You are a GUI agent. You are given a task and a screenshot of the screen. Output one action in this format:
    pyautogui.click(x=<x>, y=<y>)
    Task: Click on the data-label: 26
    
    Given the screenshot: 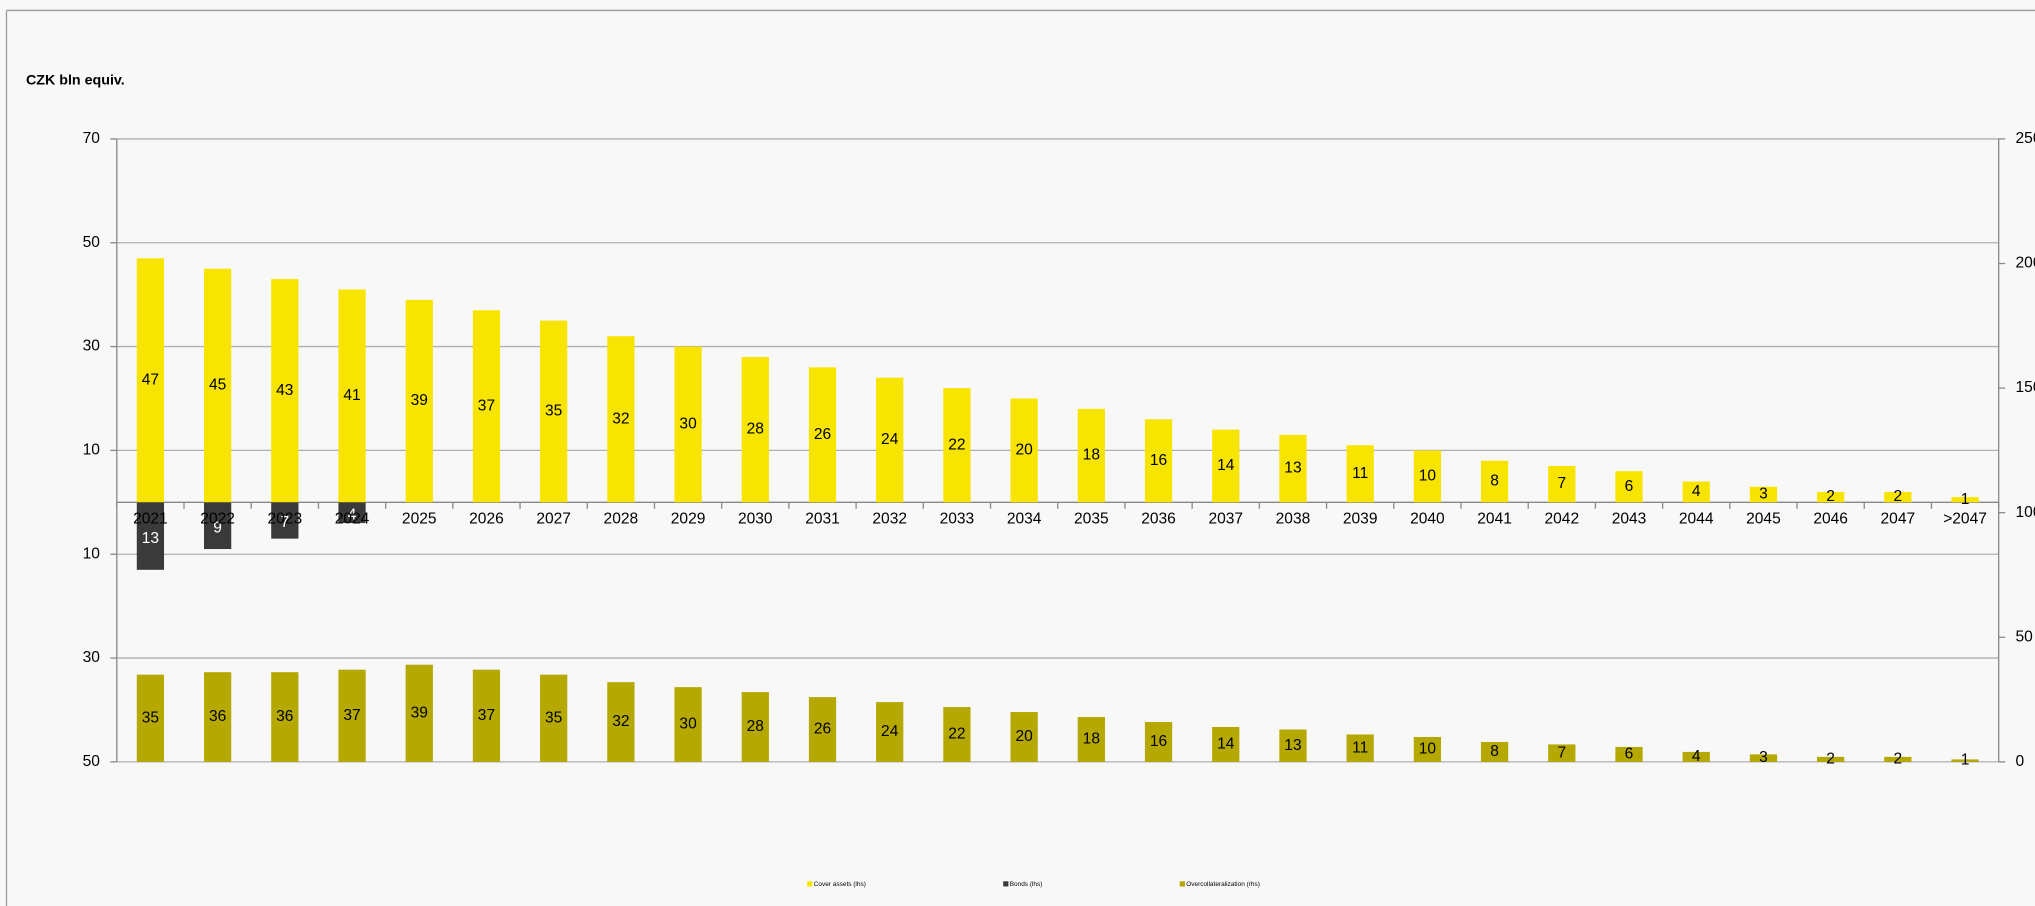 What is the action you would take?
    pyautogui.click(x=822, y=434)
    